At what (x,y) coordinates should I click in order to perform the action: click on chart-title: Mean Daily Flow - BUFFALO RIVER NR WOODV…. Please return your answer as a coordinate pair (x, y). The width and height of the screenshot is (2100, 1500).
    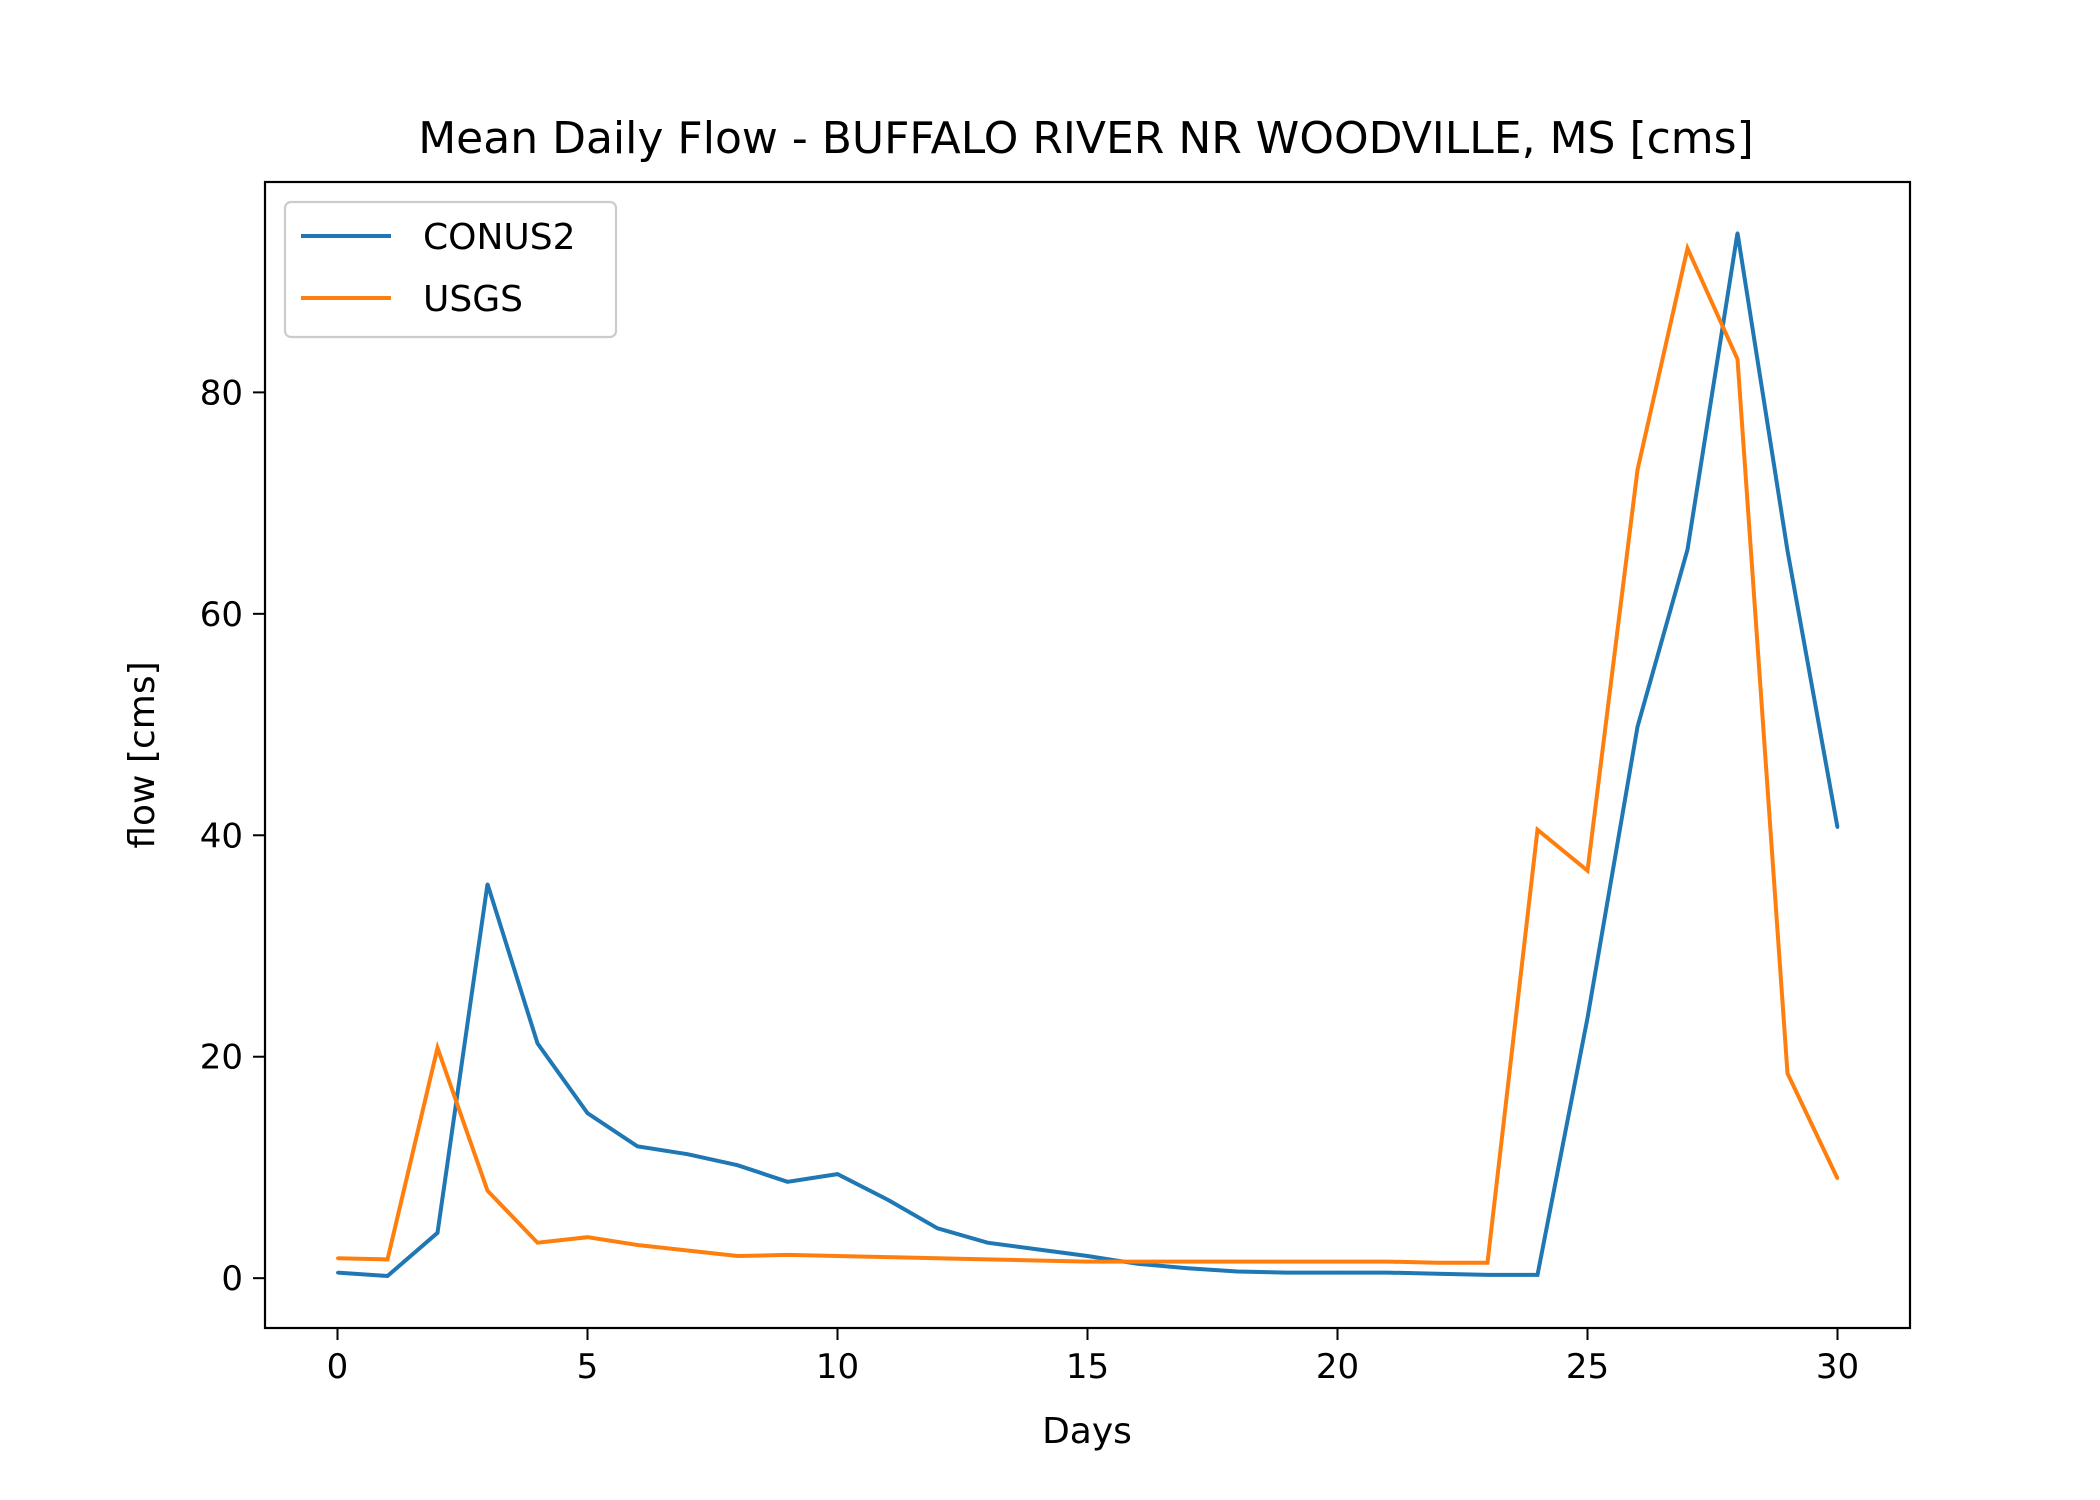
    Looking at the image, I should click on (1086, 138).